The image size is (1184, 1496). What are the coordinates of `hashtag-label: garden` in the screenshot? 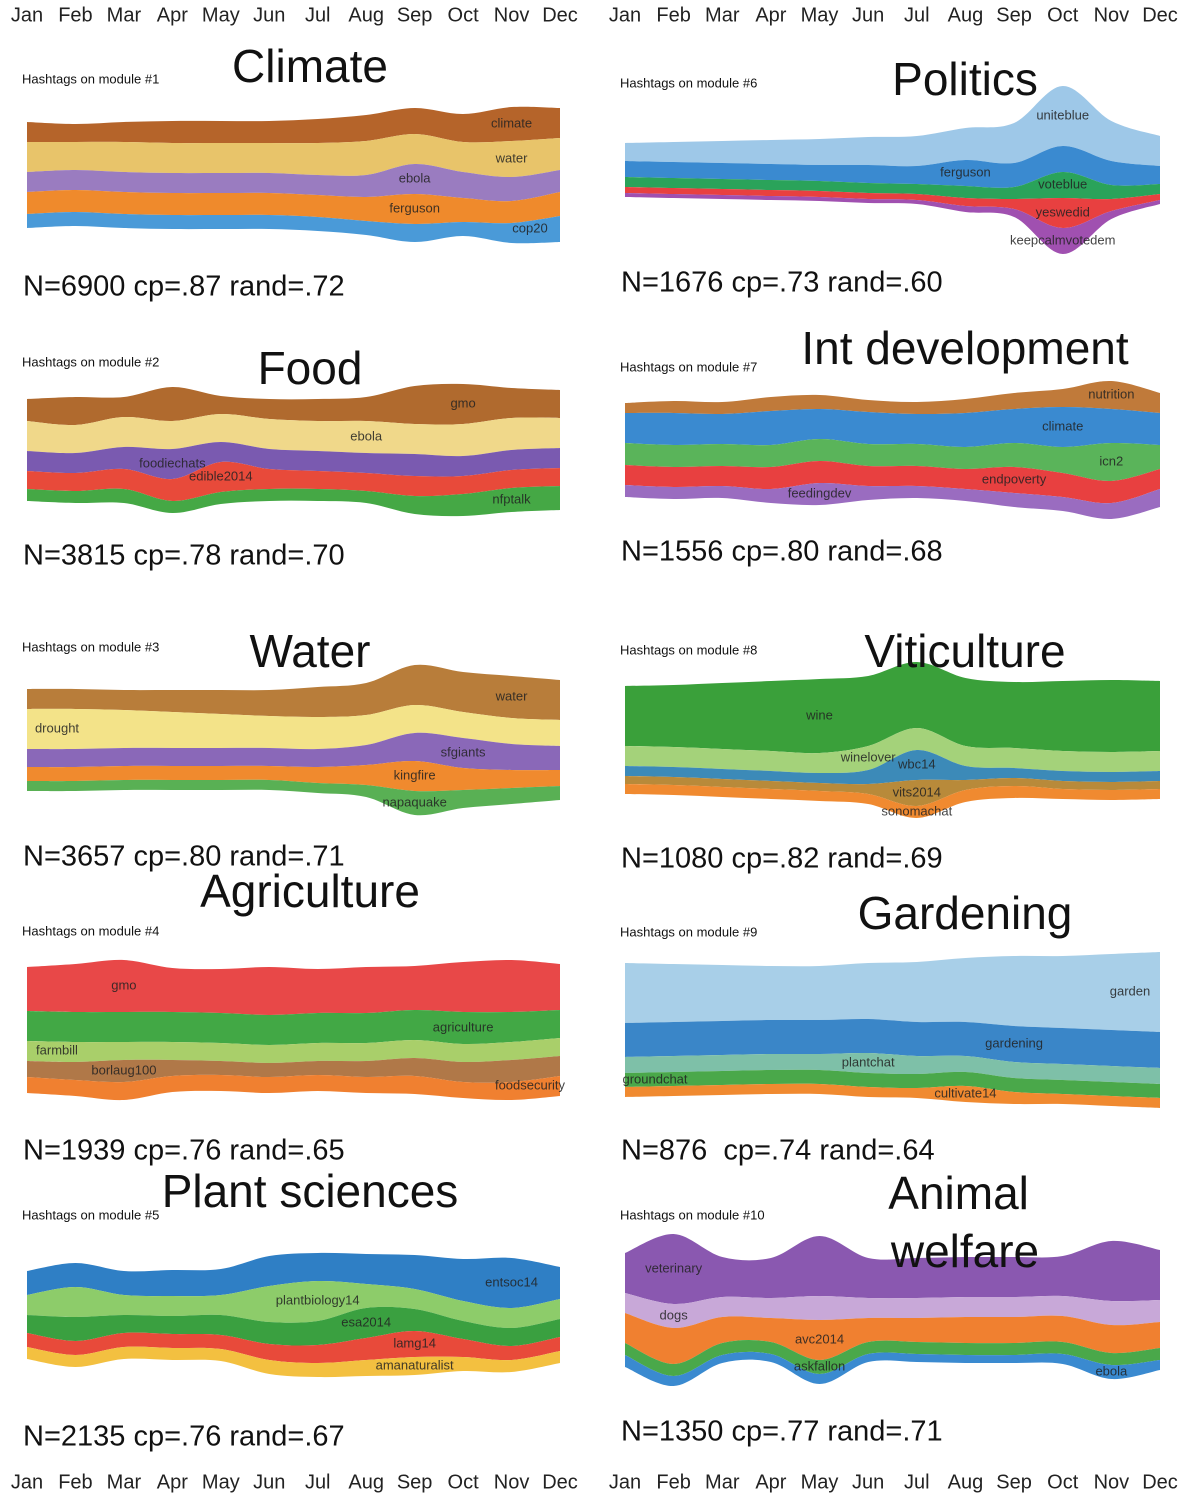 It's located at (1130, 990).